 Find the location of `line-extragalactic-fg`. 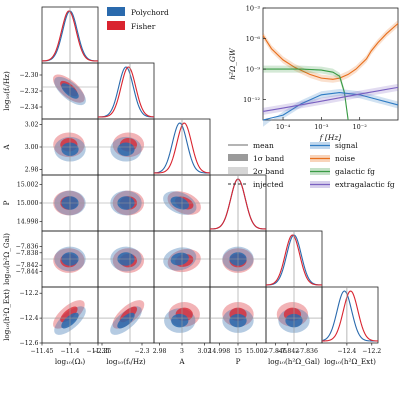

line-extragalactic-fg is located at coordinates (330, 99).